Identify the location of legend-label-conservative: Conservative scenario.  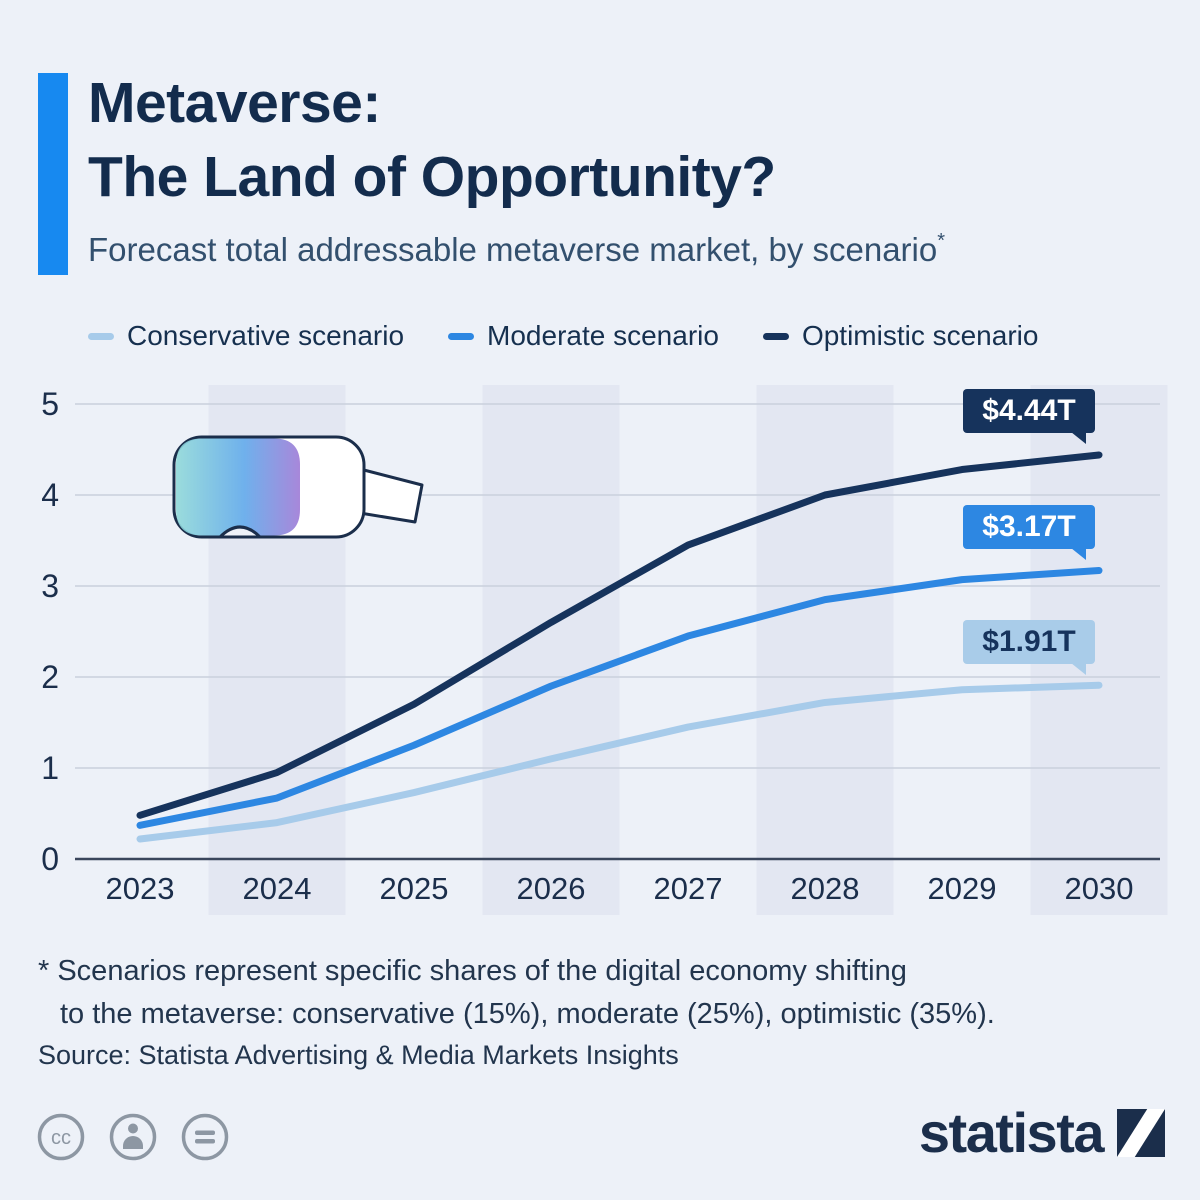
(266, 335).